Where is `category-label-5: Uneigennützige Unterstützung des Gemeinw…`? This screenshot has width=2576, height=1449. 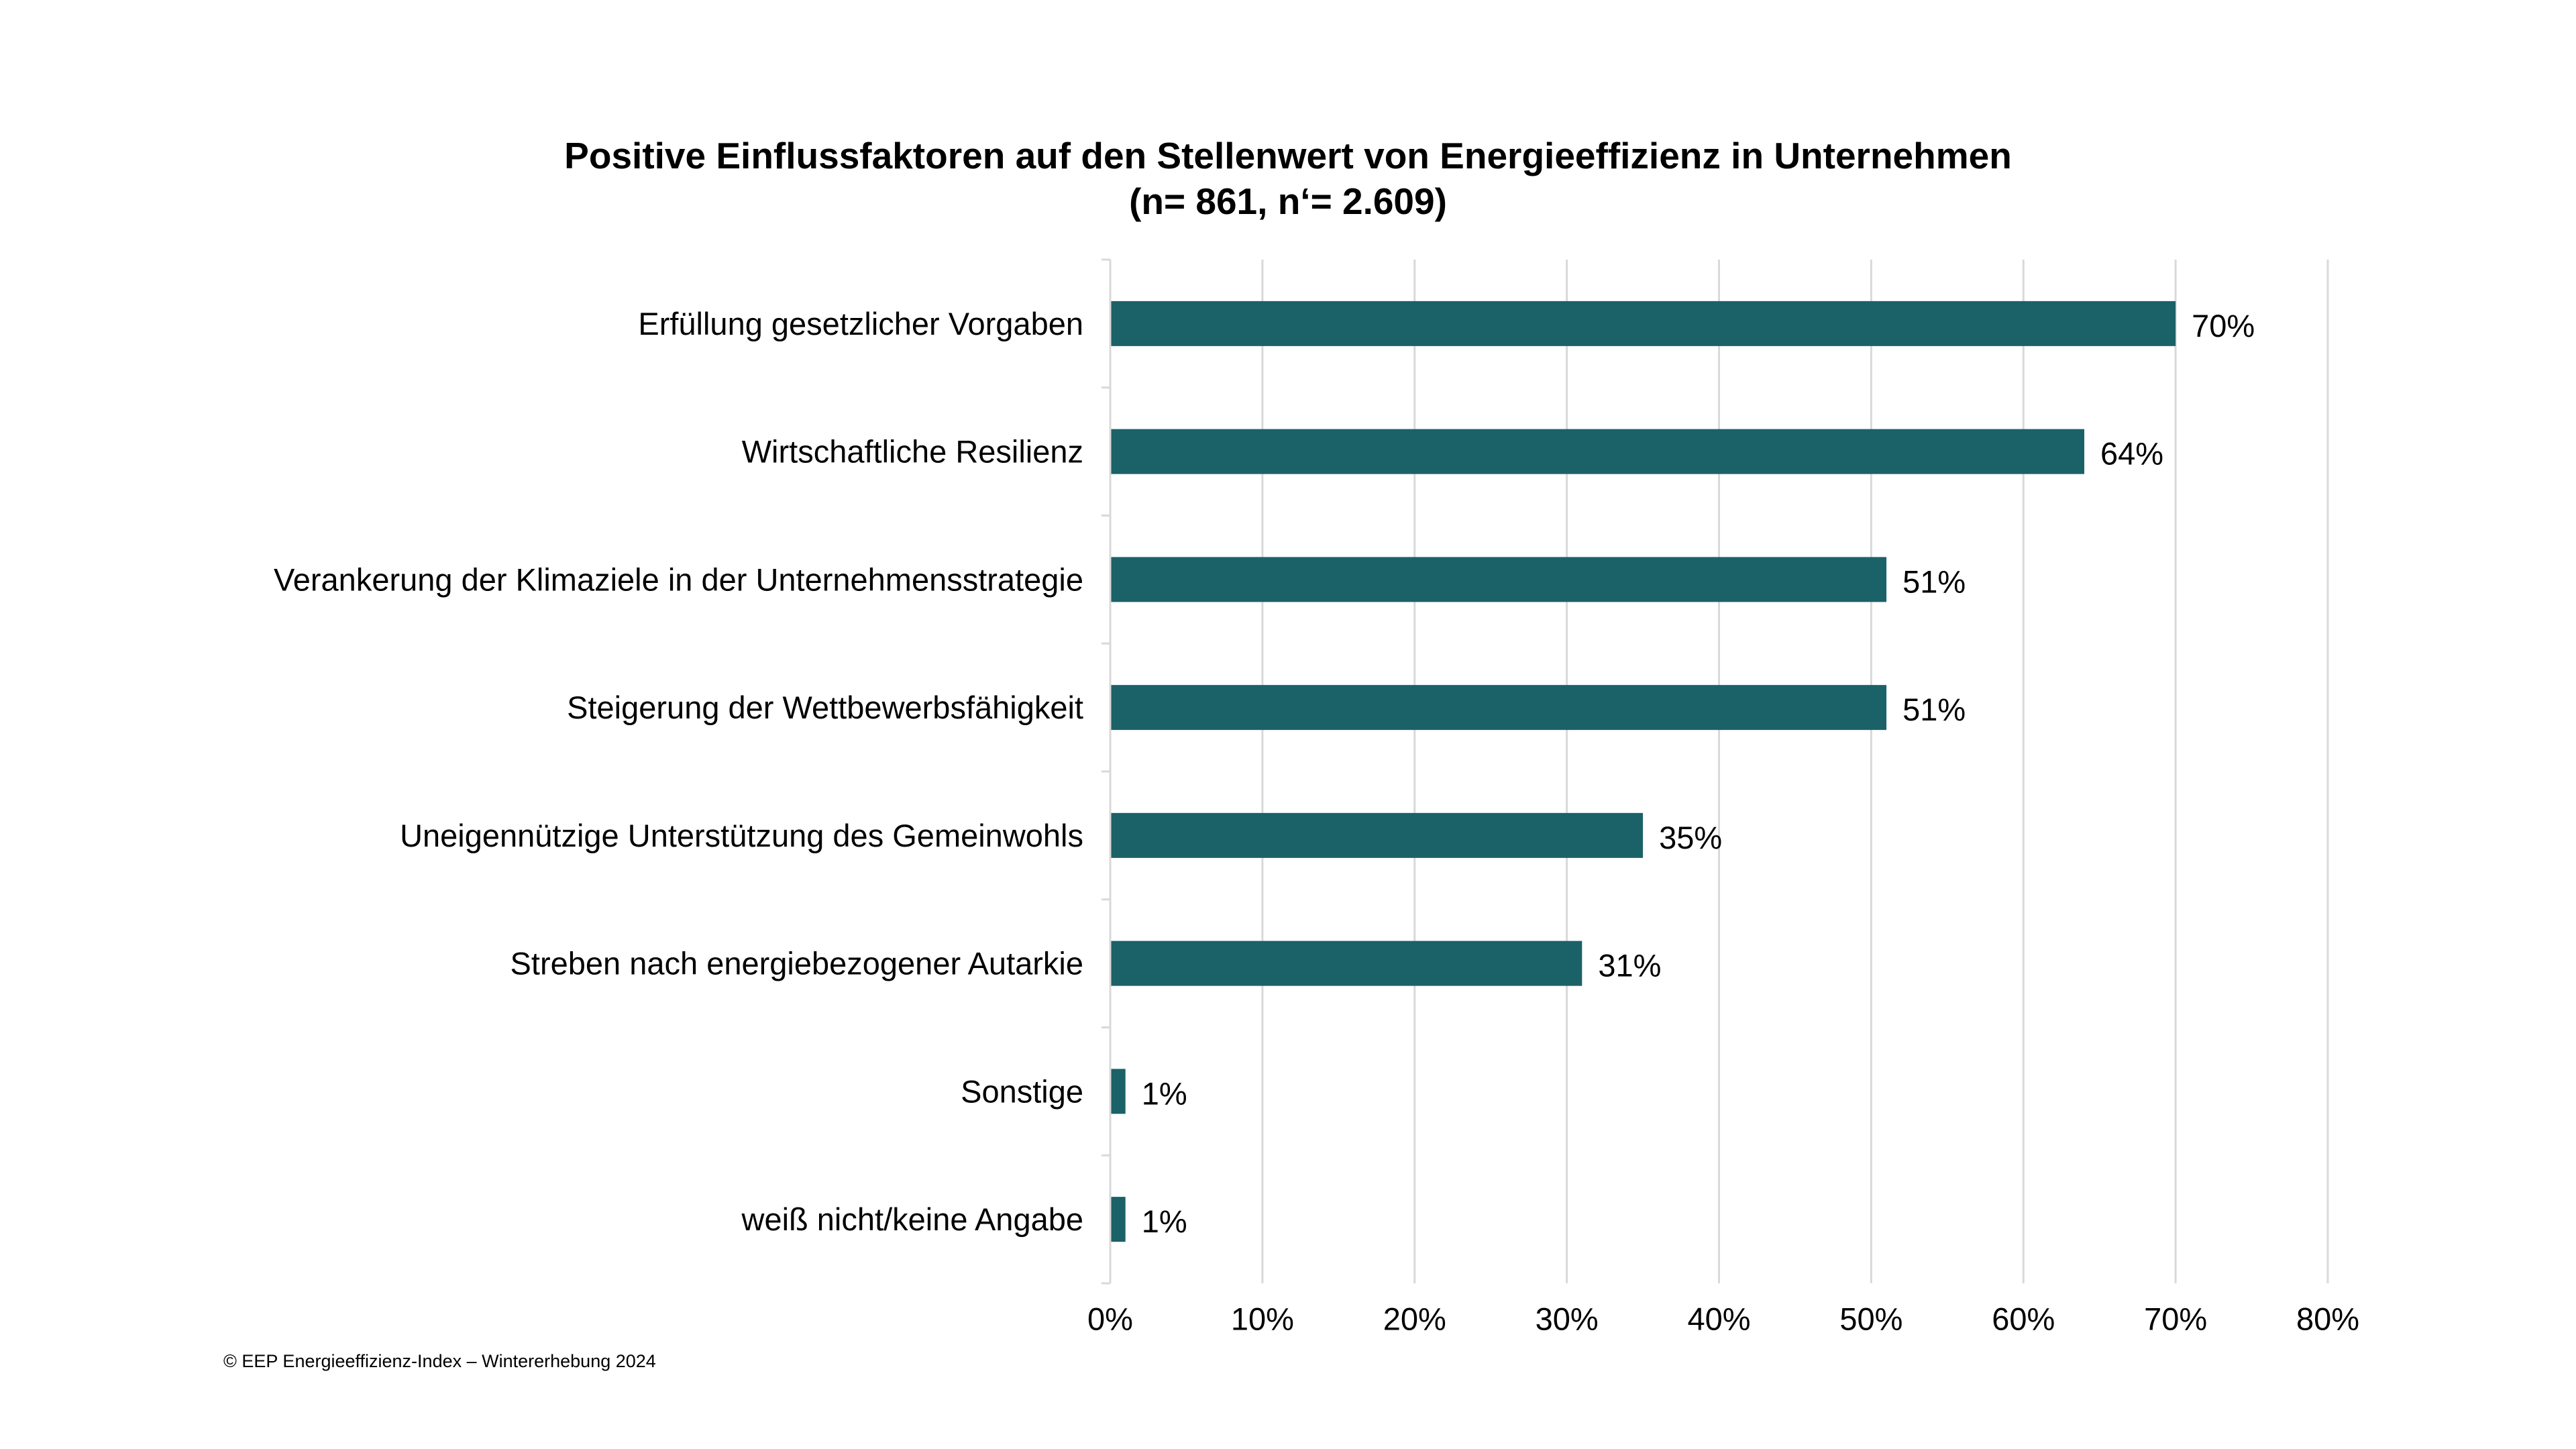 category-label-5: Uneigennützige Unterstützung des Gemeinw… is located at coordinates (741, 835).